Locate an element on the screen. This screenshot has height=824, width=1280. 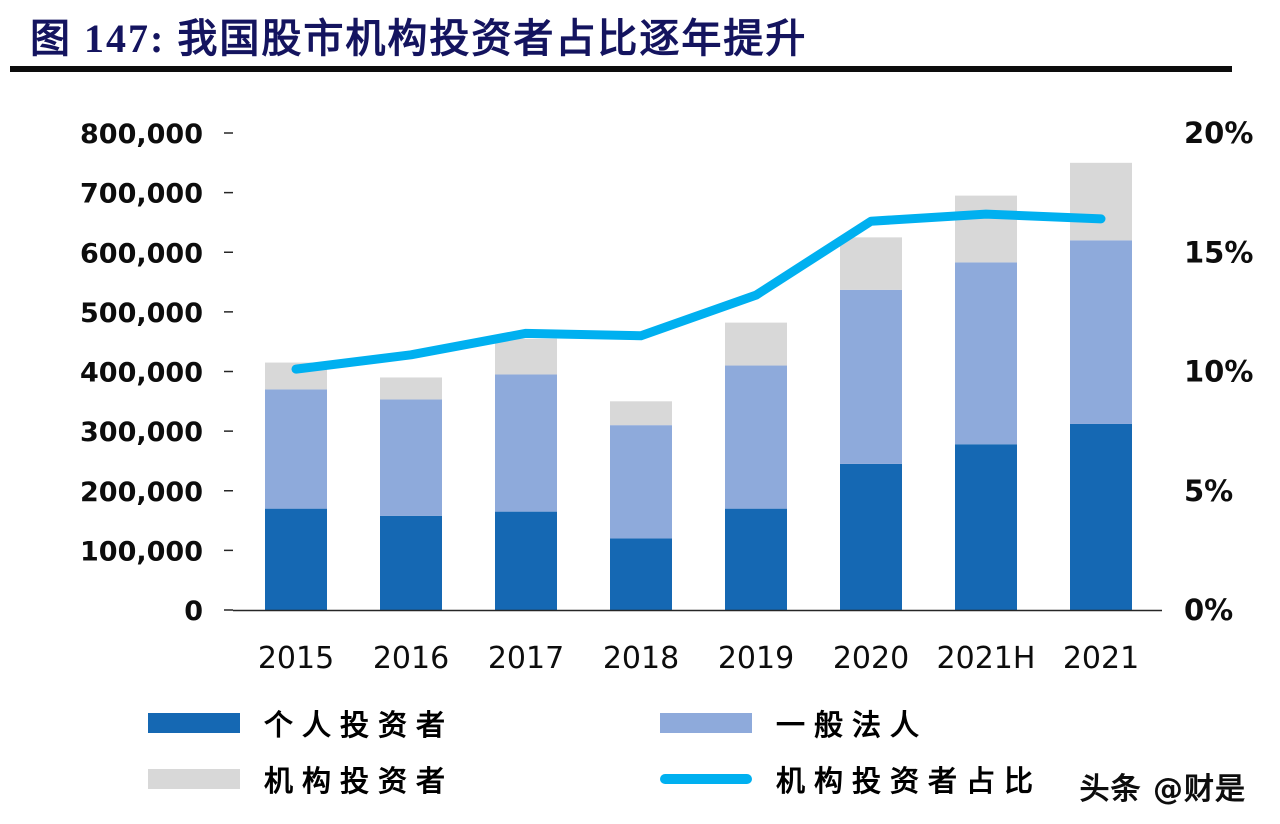
left-axis-tick-label: 300,000 is located at coordinates (141, 432).